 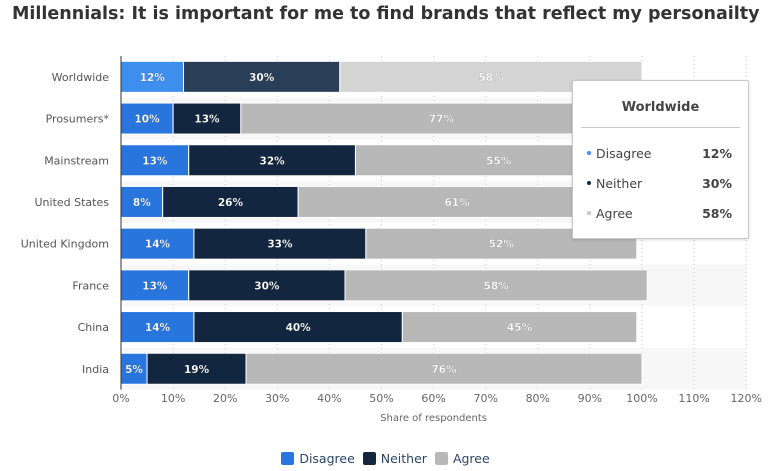 I want to click on neither-swatch-icon, so click(x=369, y=458).